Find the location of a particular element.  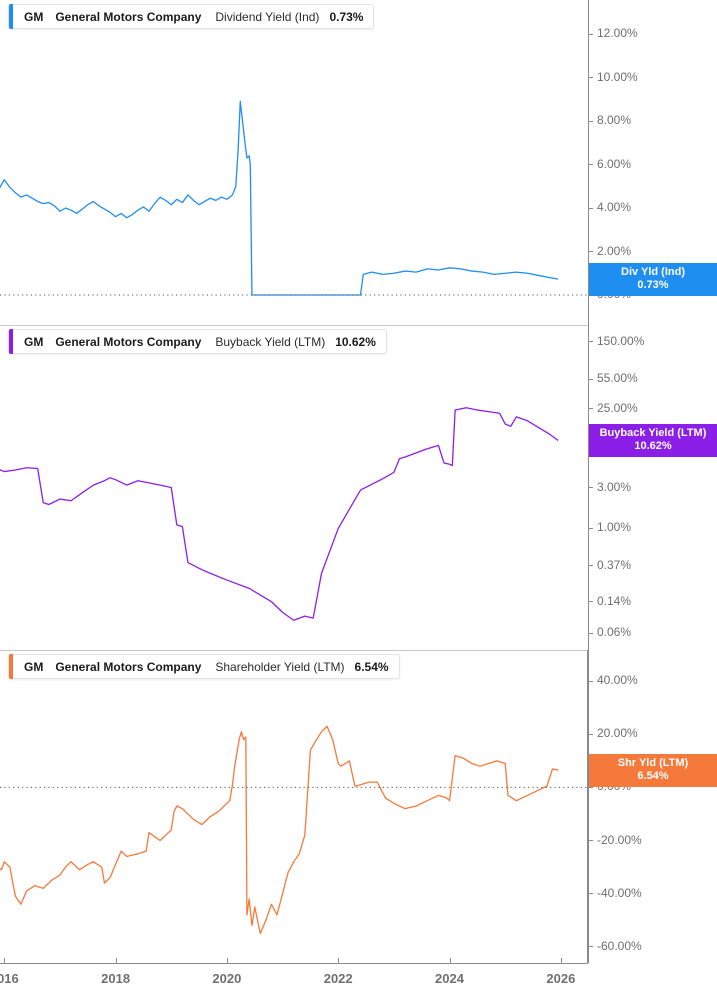

tick-label: -20.00% is located at coordinates (619, 839).